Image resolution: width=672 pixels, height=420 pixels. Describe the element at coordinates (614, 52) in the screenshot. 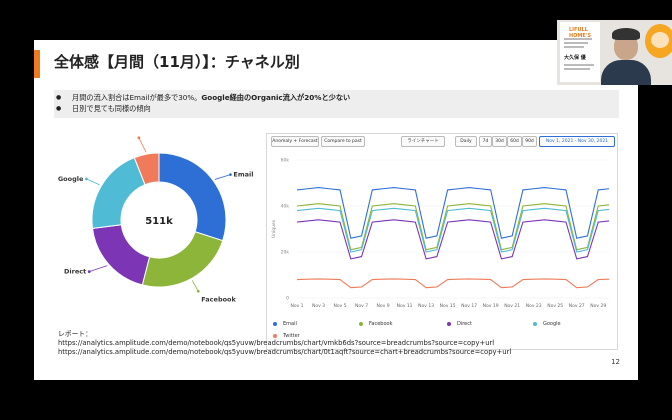

I see `webcam-overlay: LIFULL HOME'S 大久保 優` at that location.